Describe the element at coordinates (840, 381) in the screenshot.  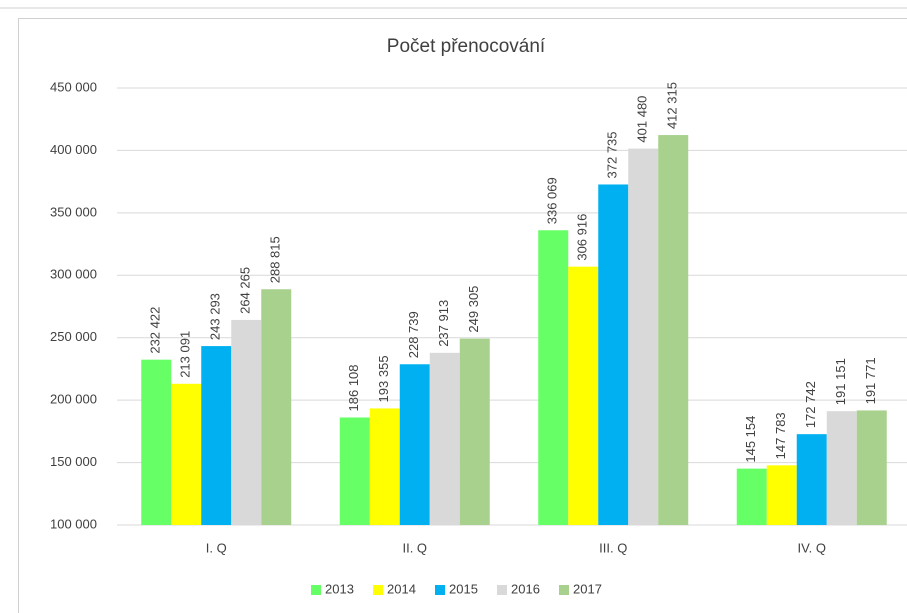
I see `data-label: 191 151` at that location.